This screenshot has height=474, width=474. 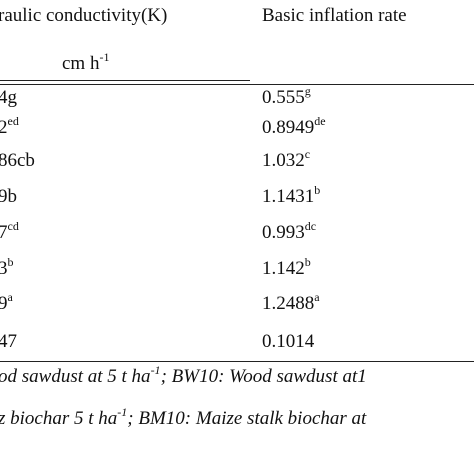 I want to click on table-bottom-rule, so click(x=237, y=361).